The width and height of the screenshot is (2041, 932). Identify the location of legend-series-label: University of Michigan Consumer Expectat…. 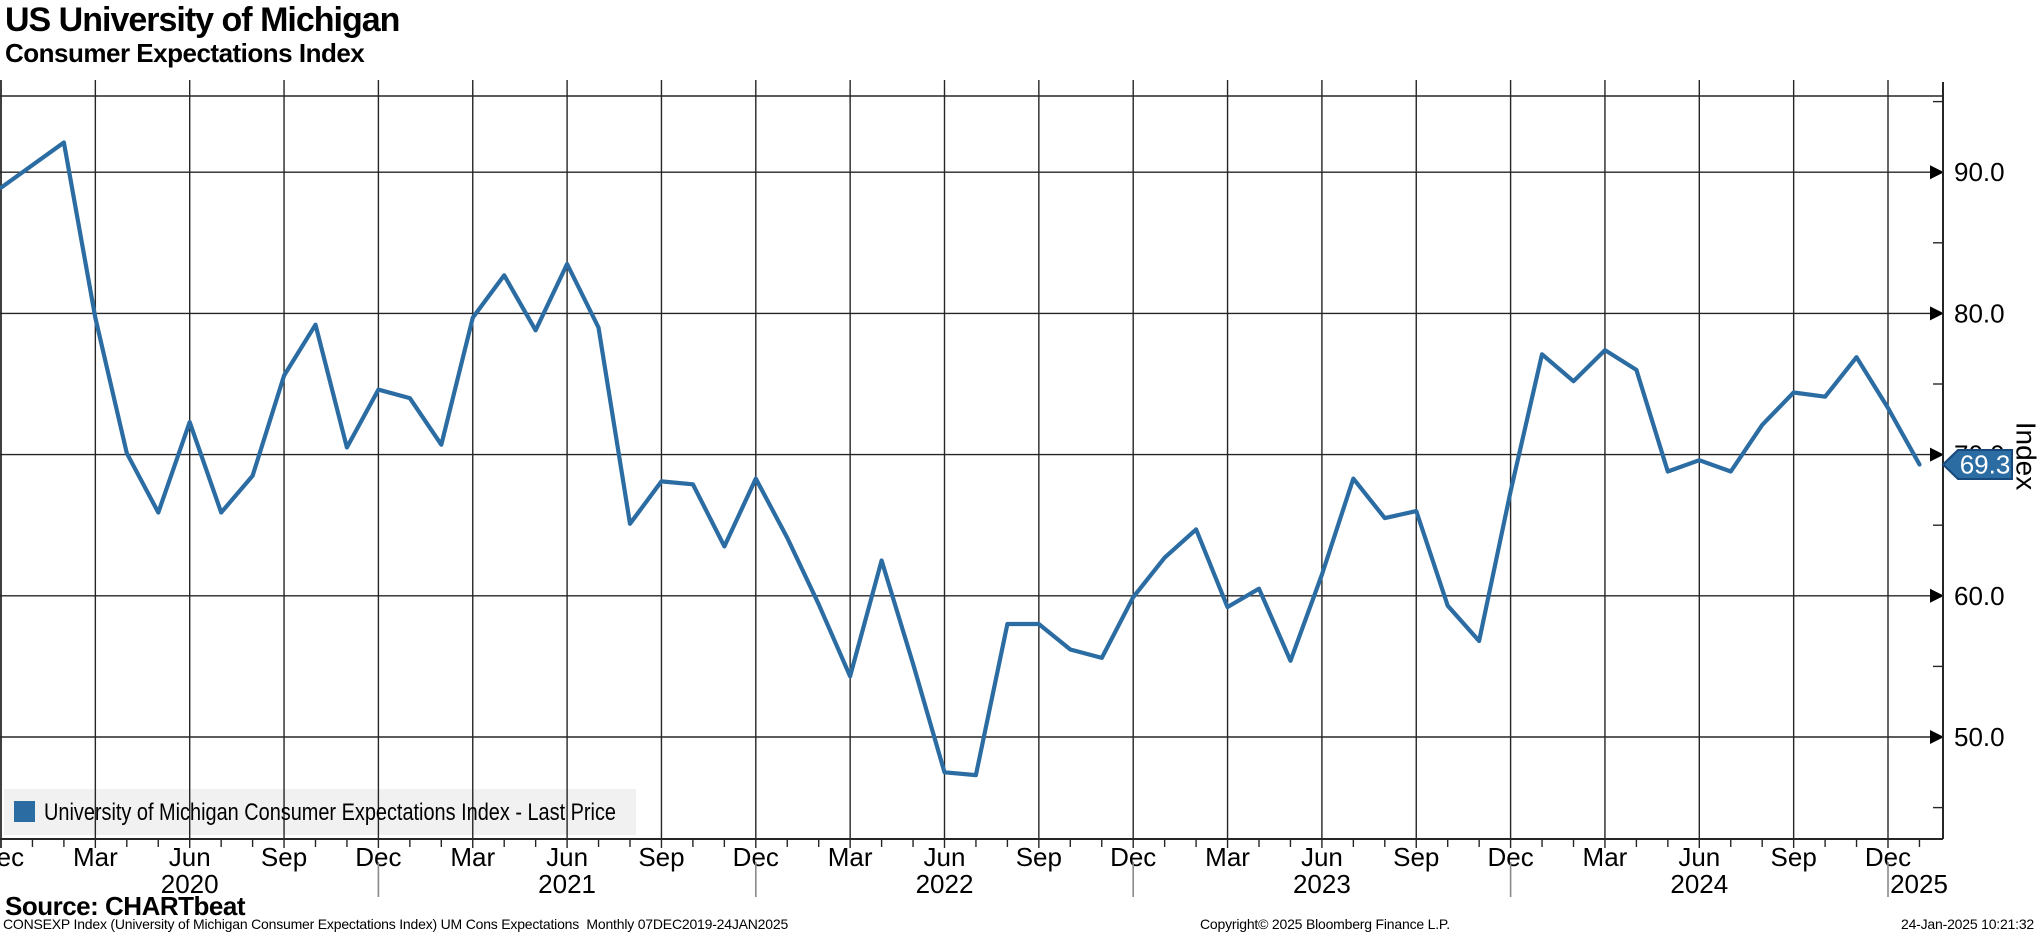
(330, 812).